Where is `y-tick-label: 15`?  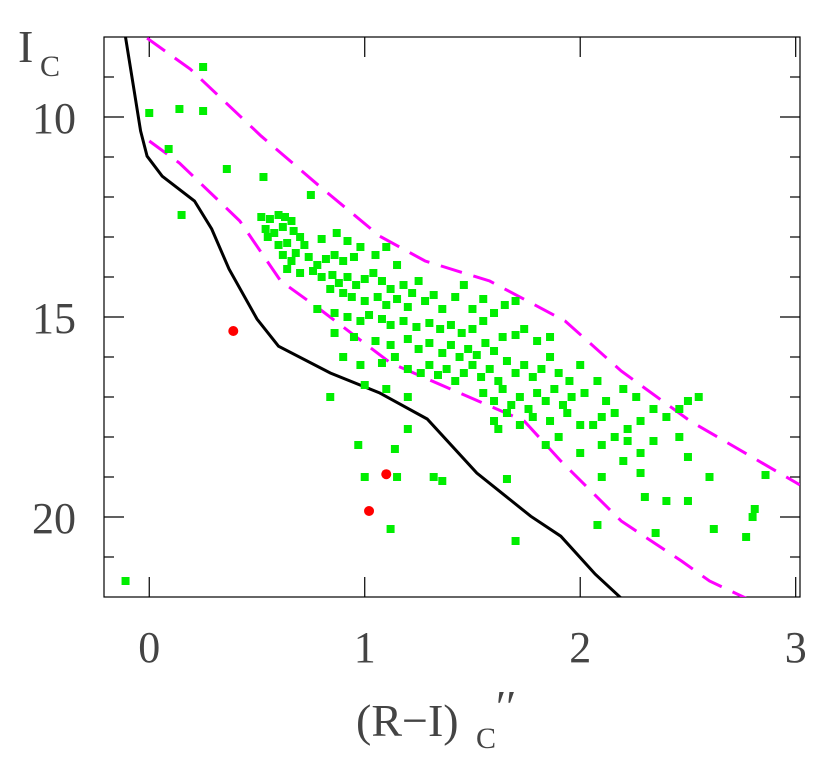 y-tick-label: 15 is located at coordinates (54, 318).